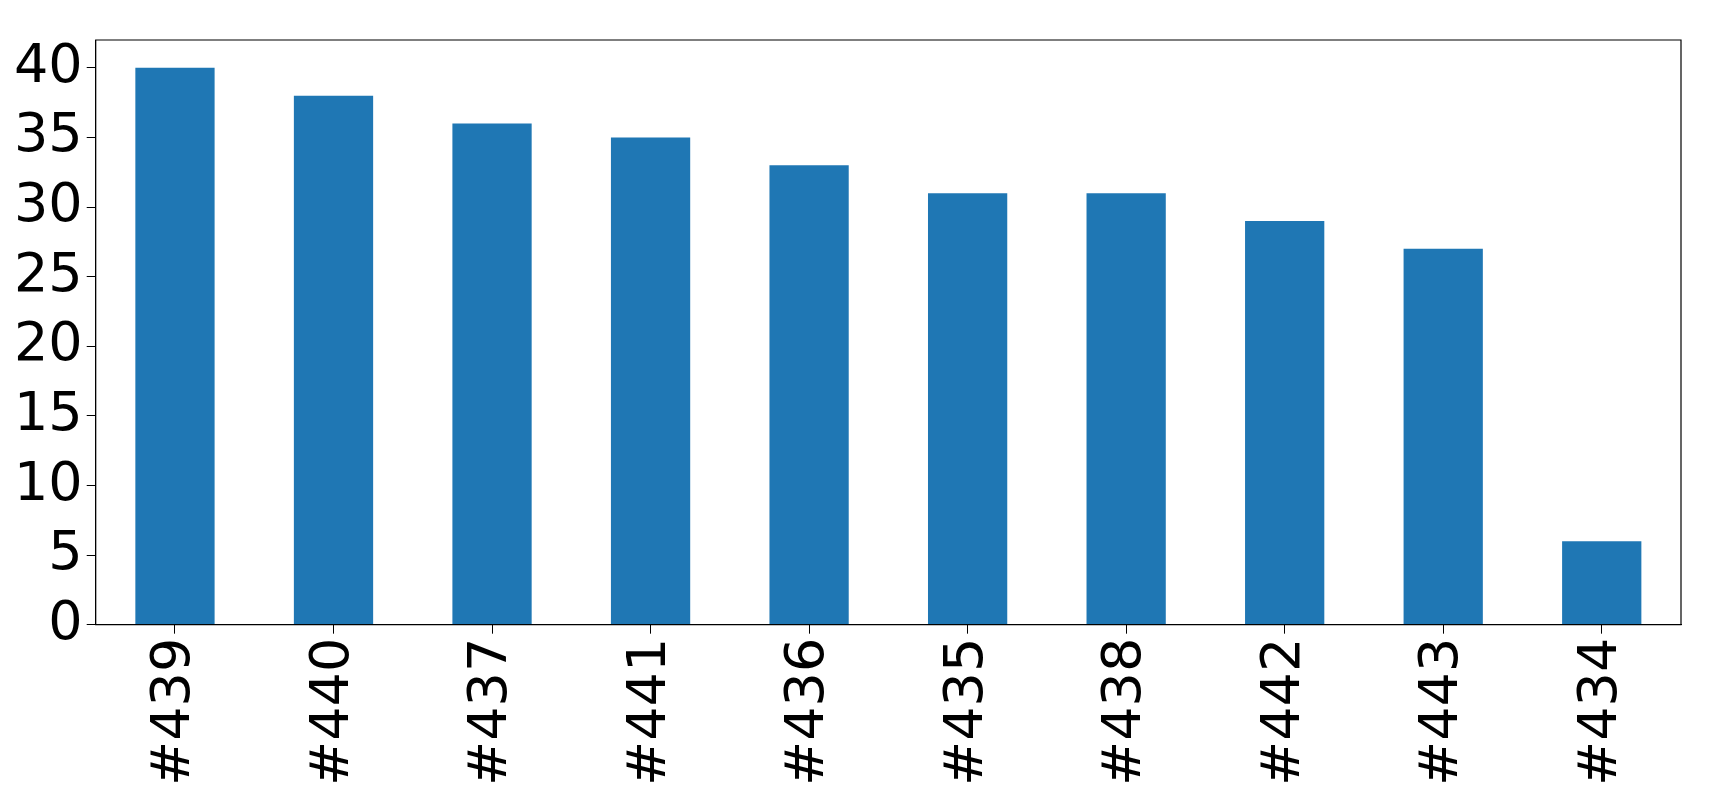  Describe the element at coordinates (48, 63) in the screenshot. I see `y-tick-label: 40` at that location.